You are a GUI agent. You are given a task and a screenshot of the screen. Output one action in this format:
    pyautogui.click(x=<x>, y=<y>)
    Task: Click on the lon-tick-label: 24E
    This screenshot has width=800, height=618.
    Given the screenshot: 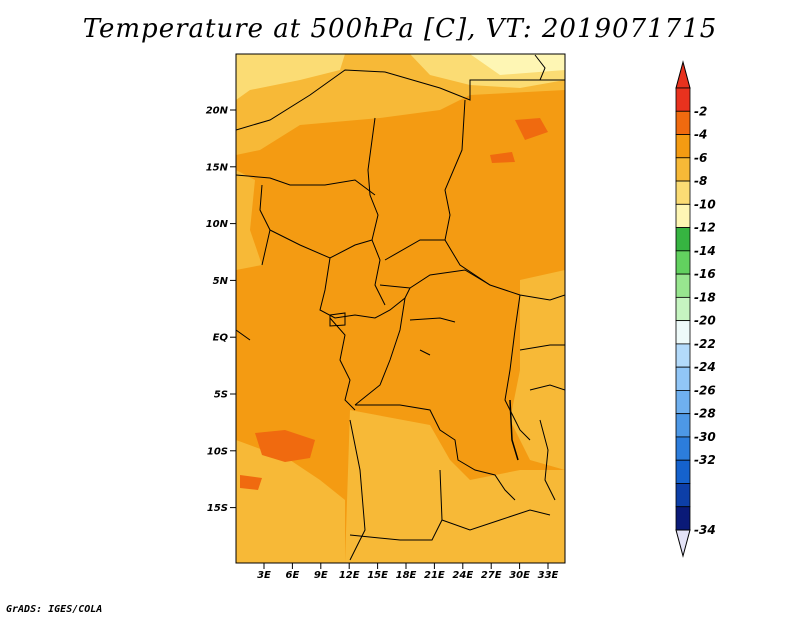 What is the action you would take?
    pyautogui.click(x=462, y=575)
    